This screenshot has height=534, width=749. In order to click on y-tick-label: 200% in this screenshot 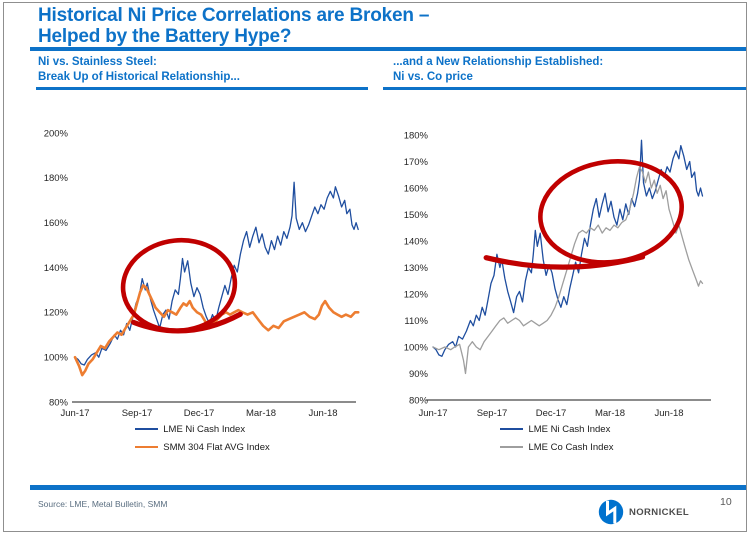, I will do `click(56, 133)`.